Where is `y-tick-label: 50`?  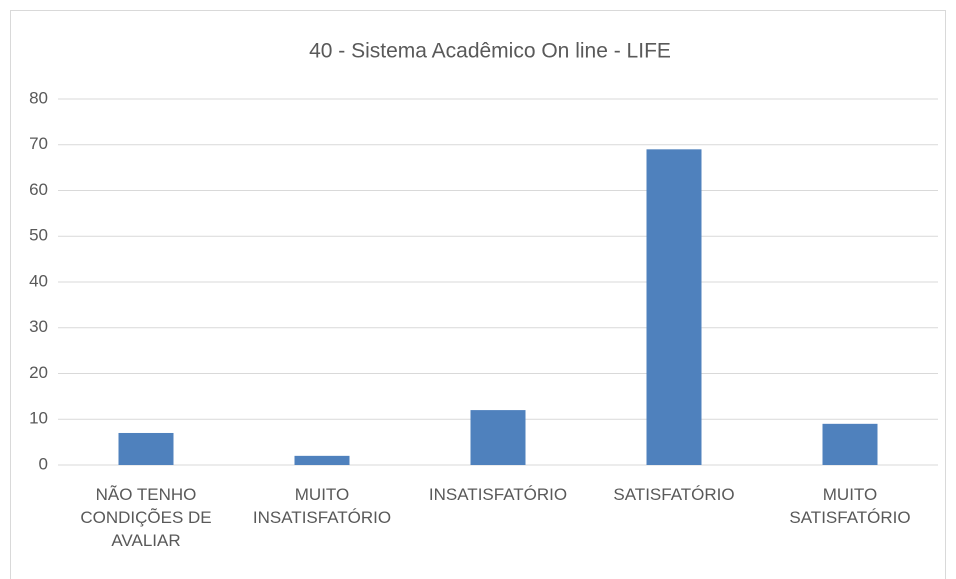 y-tick-label: 50 is located at coordinates (38, 235).